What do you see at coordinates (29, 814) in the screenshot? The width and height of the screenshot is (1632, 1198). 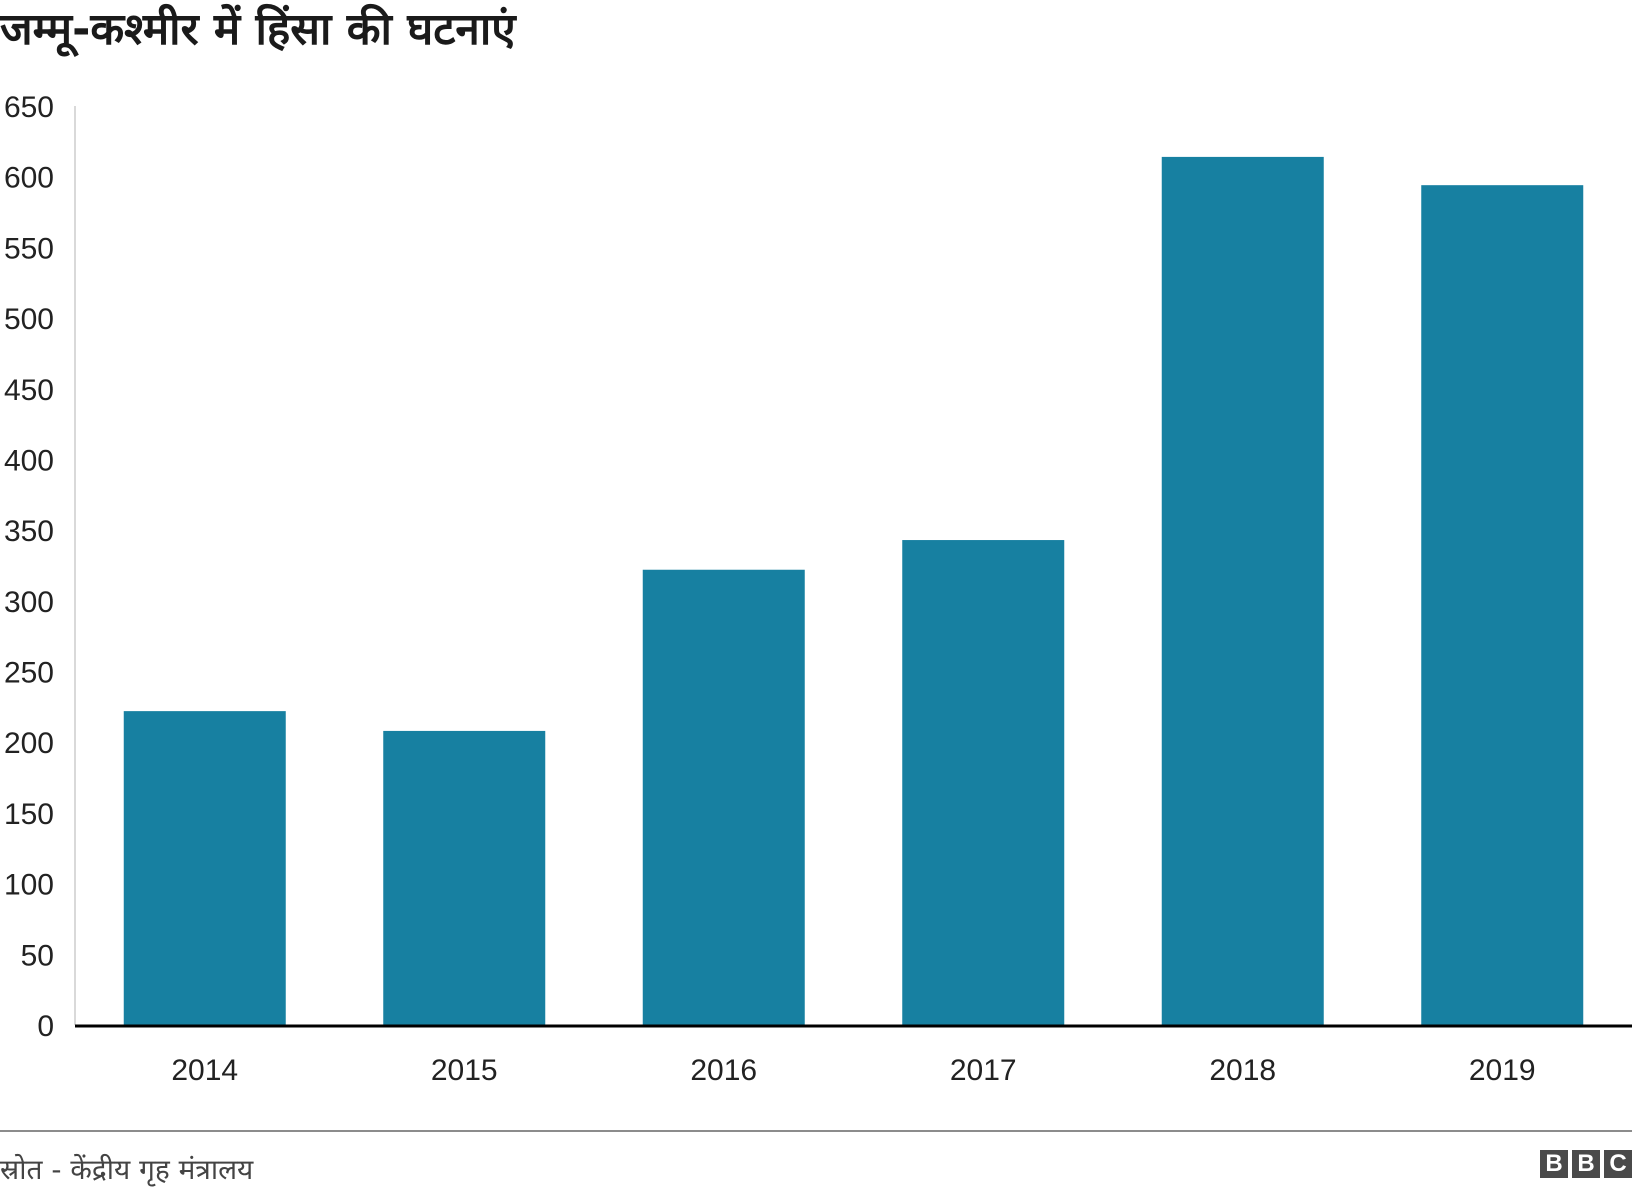 I see `y-tick-label: 150` at bounding box center [29, 814].